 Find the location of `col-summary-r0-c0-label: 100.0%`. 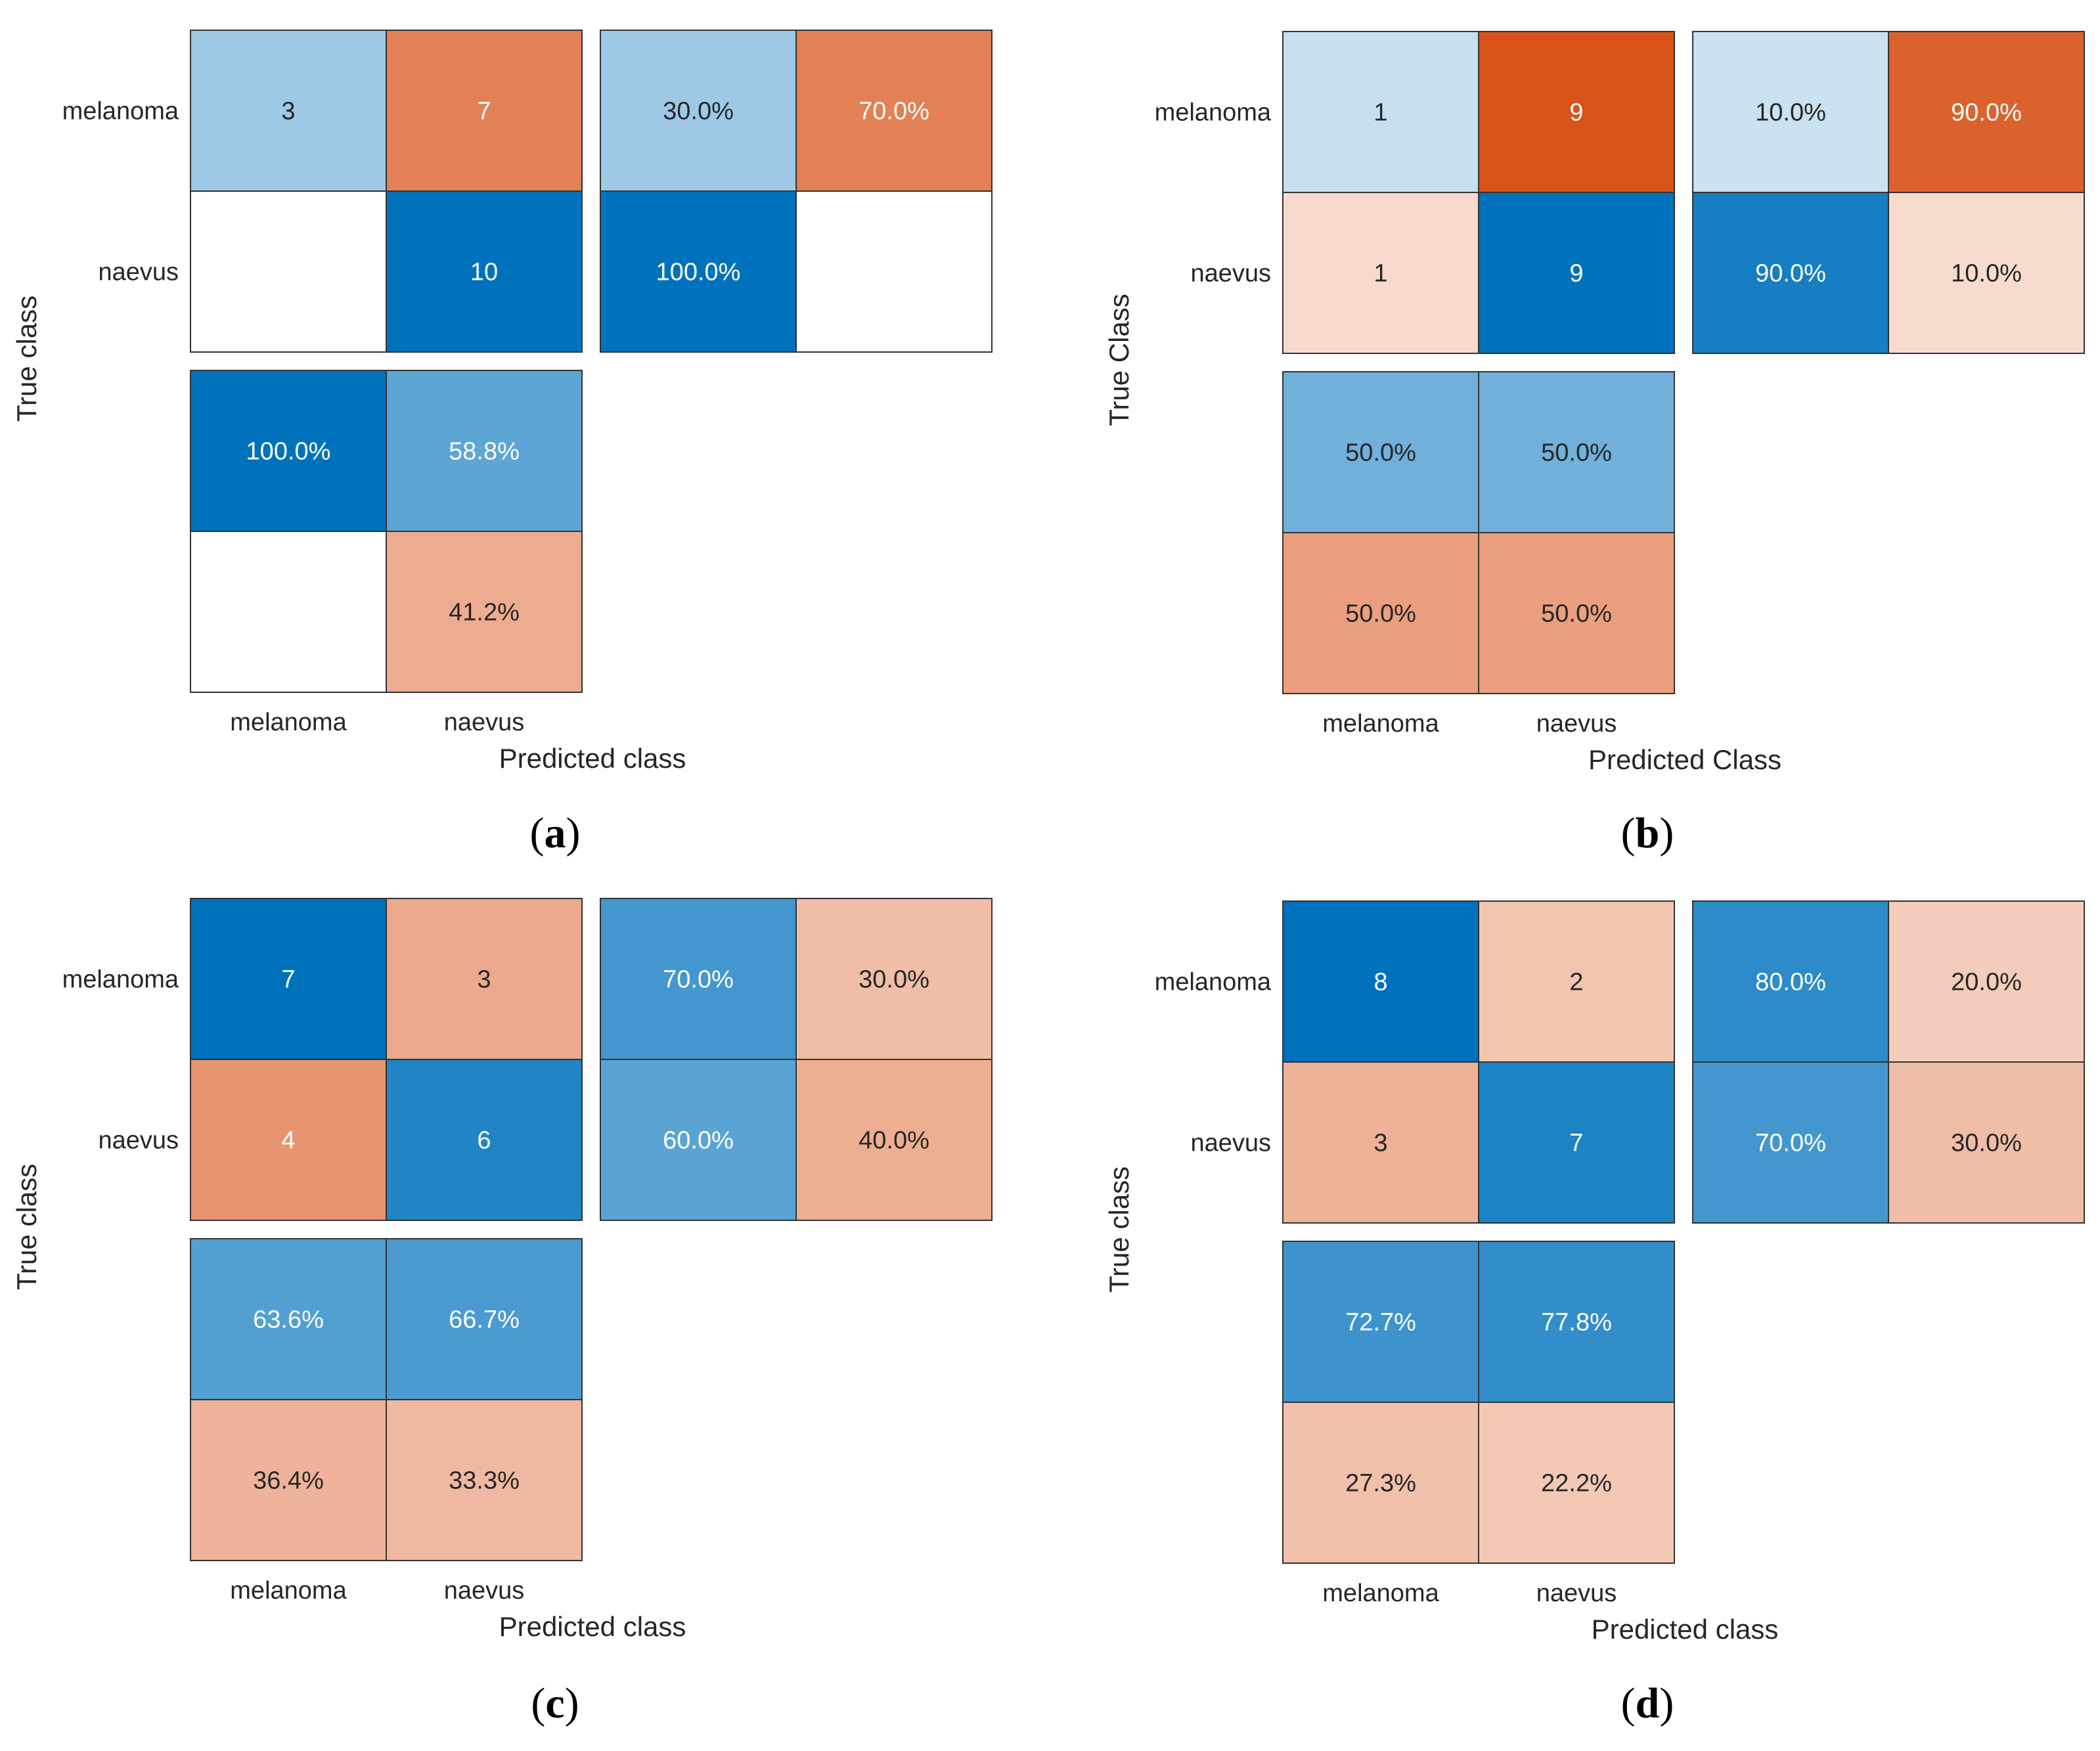

col-summary-r0-c0-label: 100.0% is located at coordinates (288, 452).